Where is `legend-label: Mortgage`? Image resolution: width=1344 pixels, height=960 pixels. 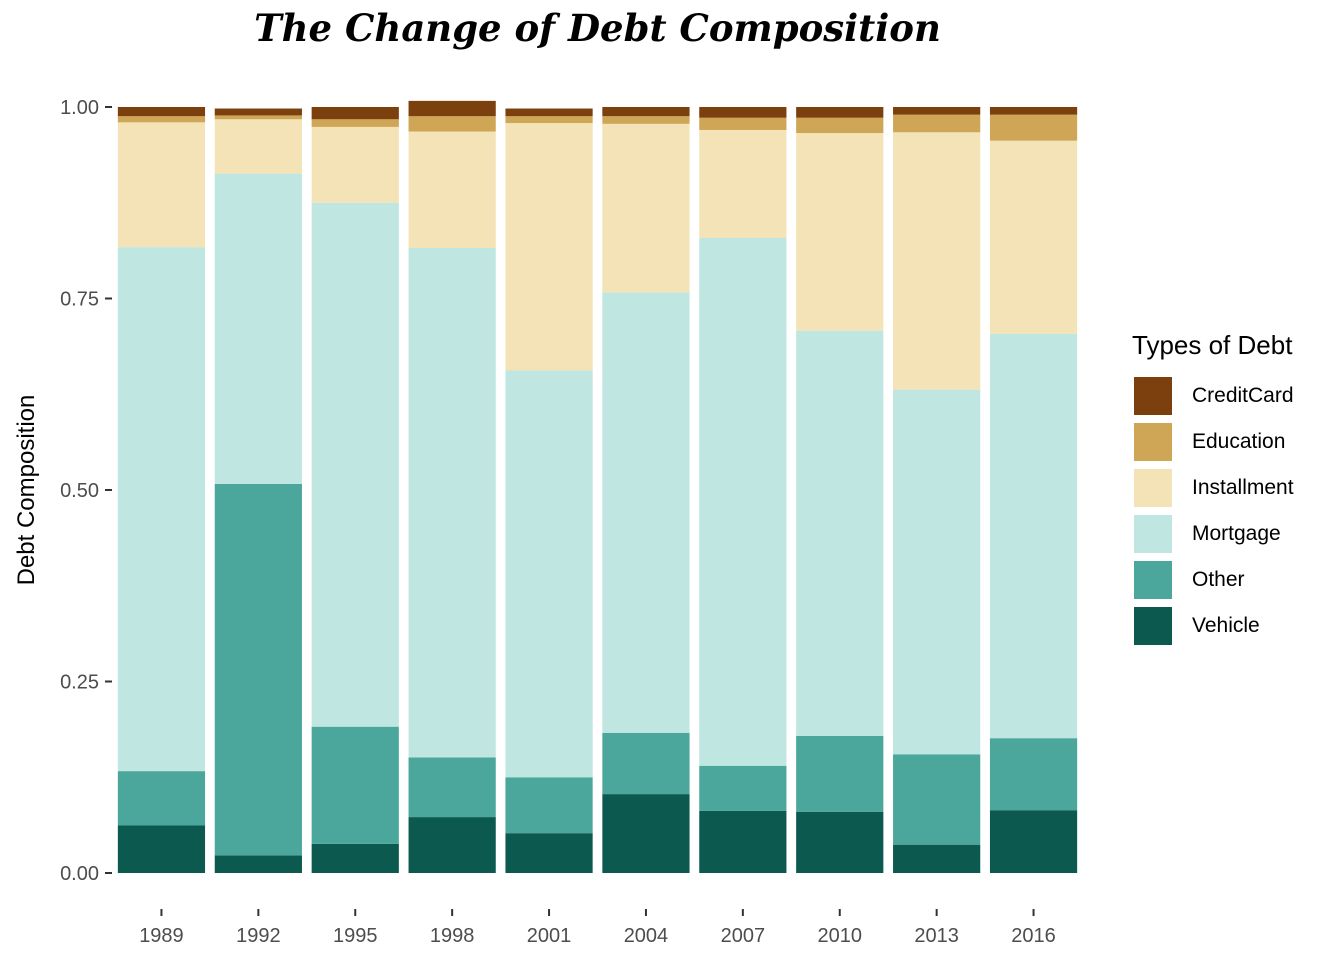 legend-label: Mortgage is located at coordinates (1236, 533).